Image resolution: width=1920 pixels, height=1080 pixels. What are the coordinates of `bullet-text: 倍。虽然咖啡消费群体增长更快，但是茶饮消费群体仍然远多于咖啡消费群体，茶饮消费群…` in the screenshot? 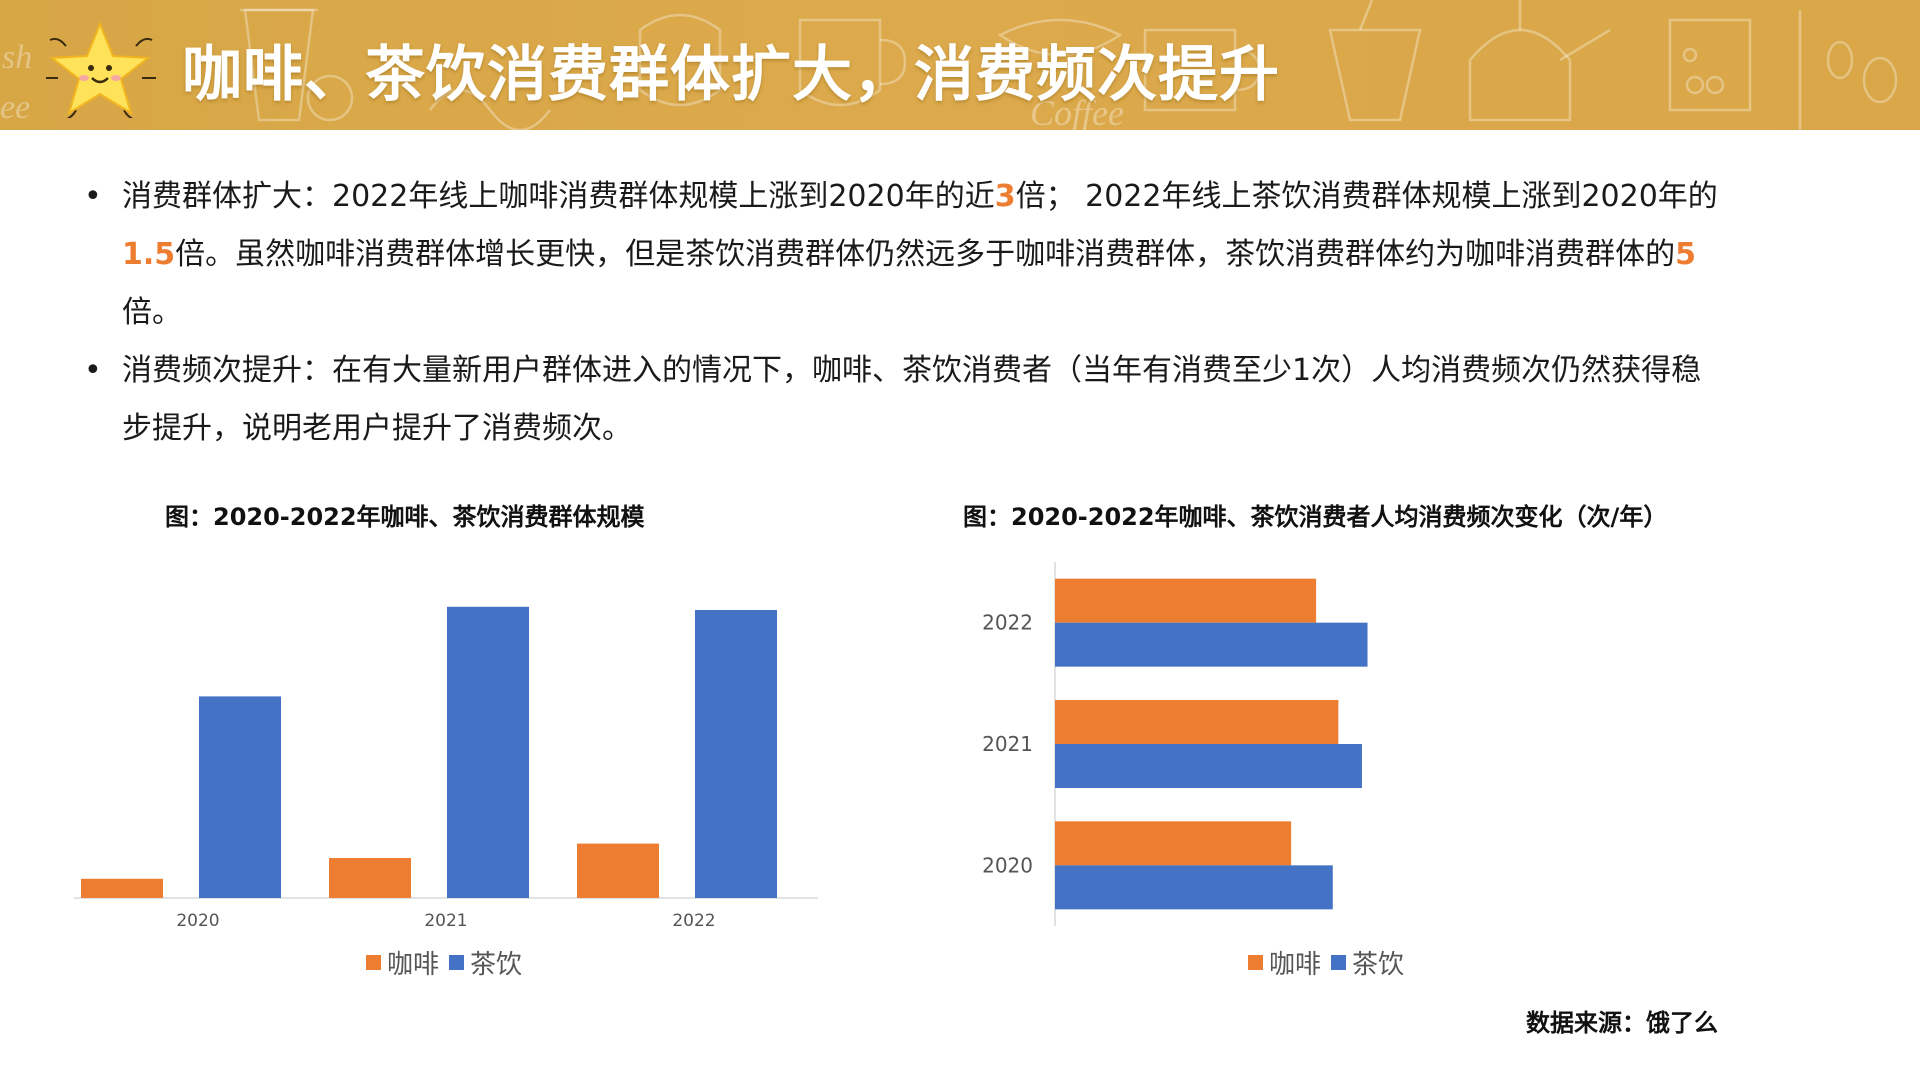 It's located at (925, 254).